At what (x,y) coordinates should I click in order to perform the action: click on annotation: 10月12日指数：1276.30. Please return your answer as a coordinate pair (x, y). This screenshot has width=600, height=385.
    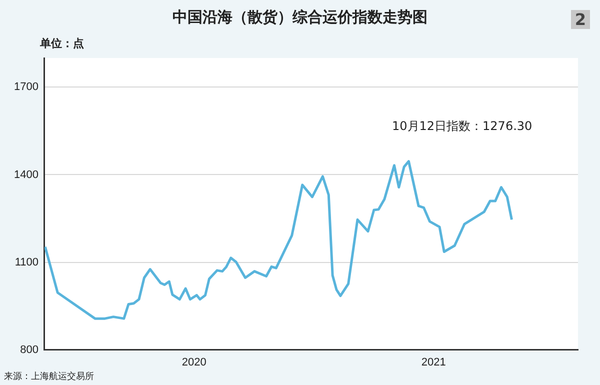
    Looking at the image, I should click on (462, 126).